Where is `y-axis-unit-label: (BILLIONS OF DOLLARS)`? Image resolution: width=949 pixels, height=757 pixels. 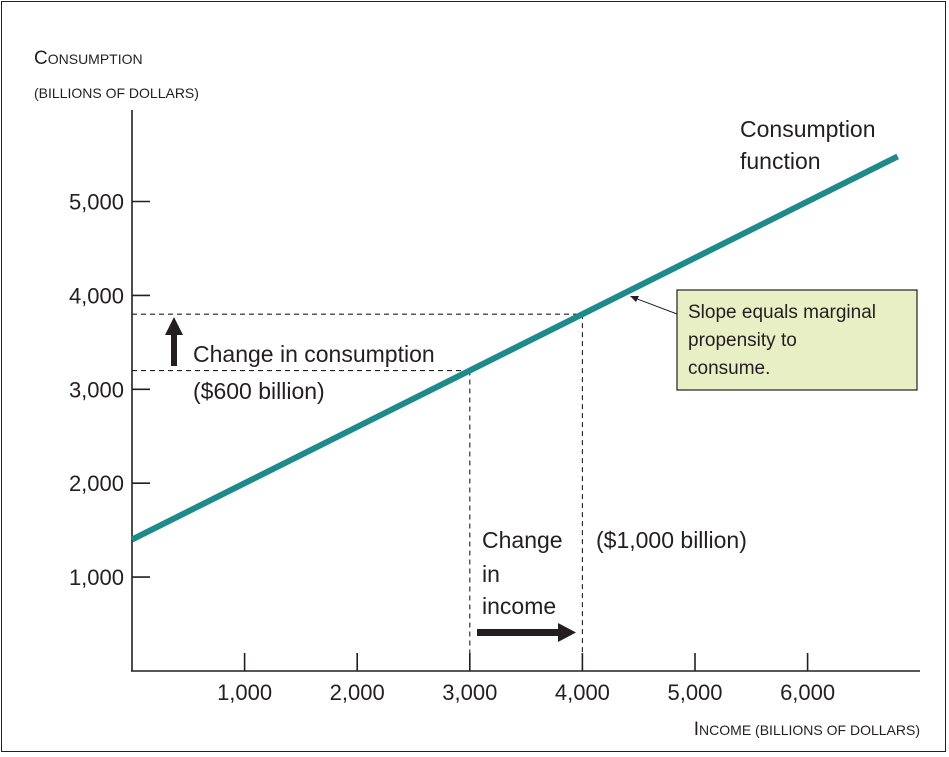
y-axis-unit-label: (BILLIONS OF DOLLARS) is located at coordinates (116, 93).